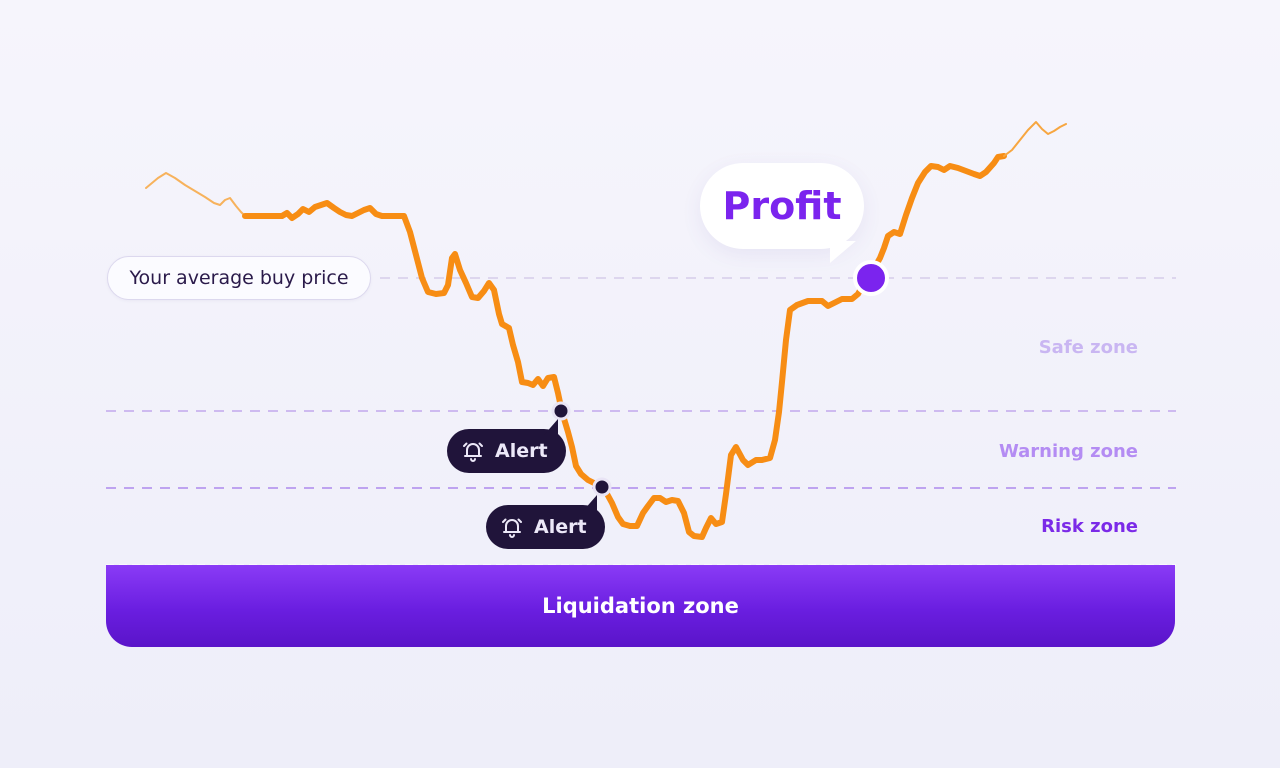 This screenshot has height=768, width=1280. I want to click on profit-label: Profit, so click(782, 206).